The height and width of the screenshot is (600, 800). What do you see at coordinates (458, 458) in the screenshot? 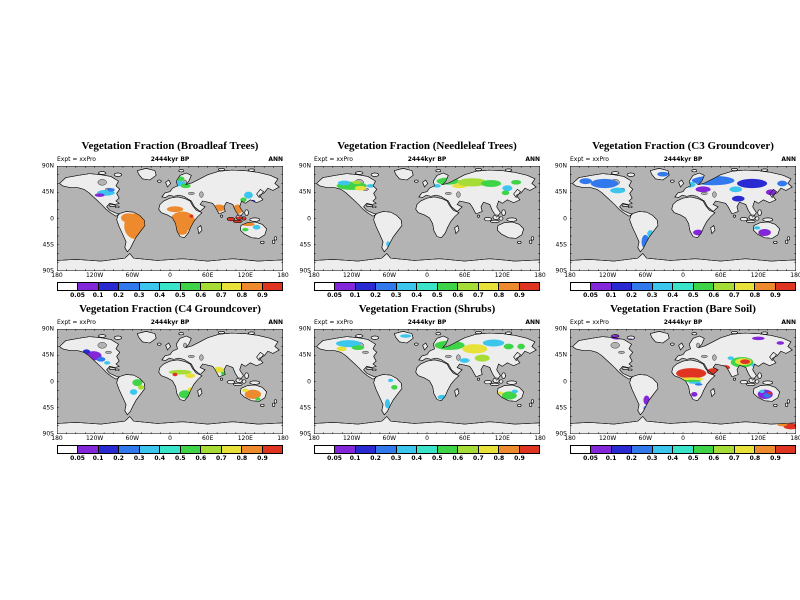
I see `colorbar-tick-label: 0.6` at bounding box center [458, 458].